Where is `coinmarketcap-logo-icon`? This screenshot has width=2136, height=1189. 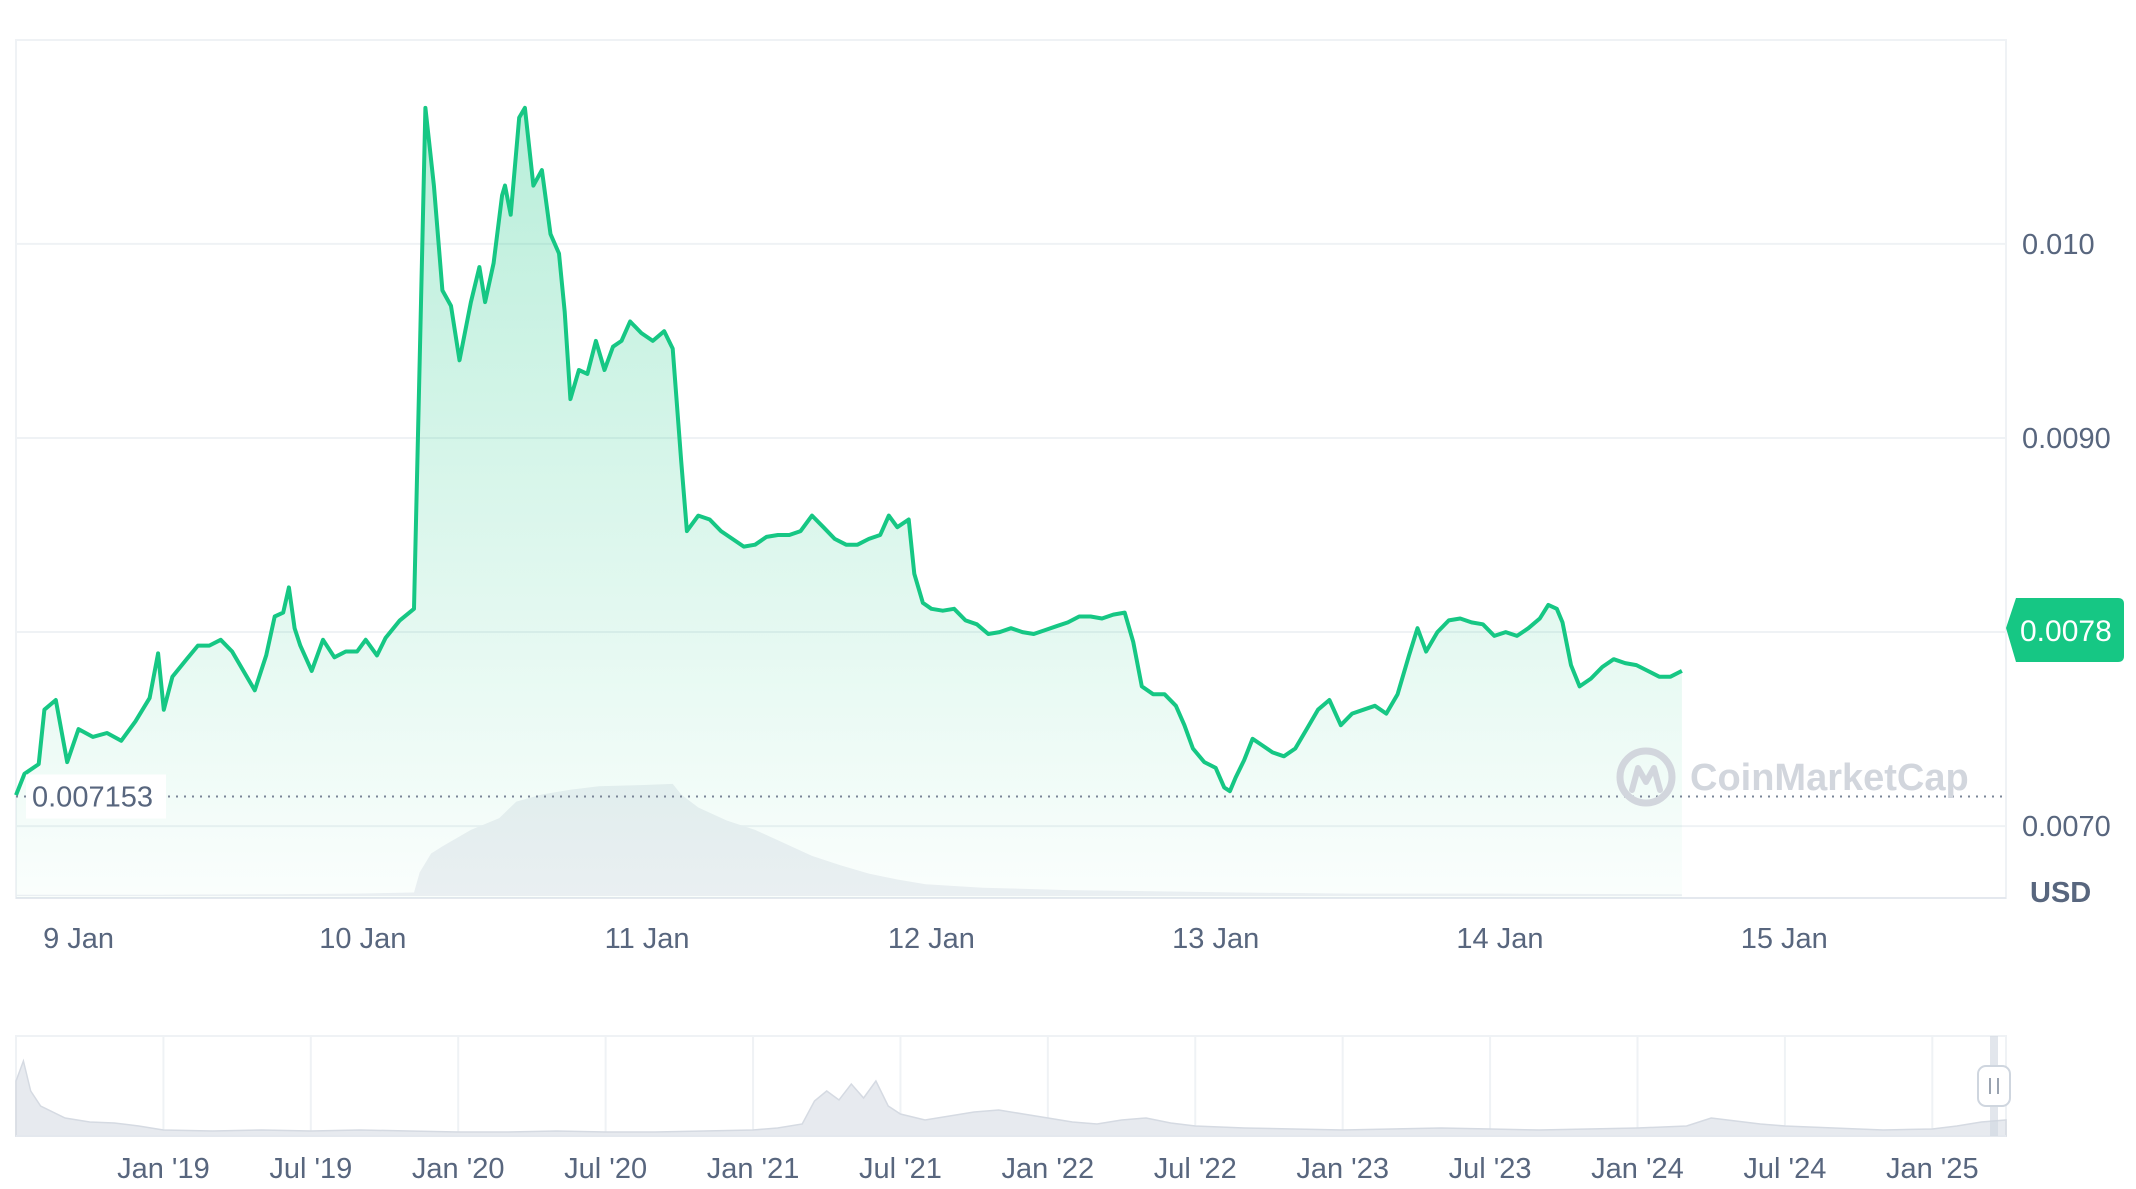
coinmarketcap-logo-icon is located at coordinates (1646, 777).